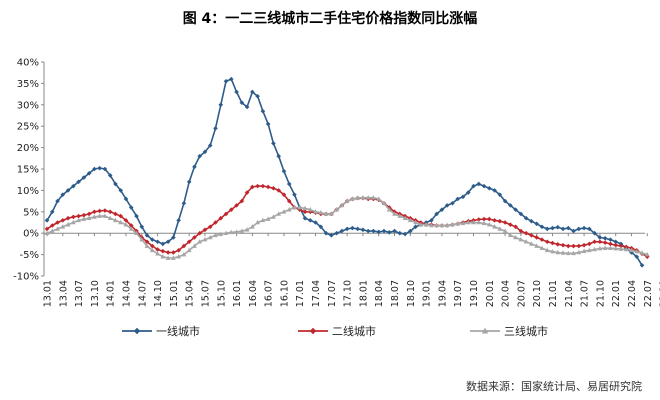 This screenshot has height=400, width=660. Describe the element at coordinates (553, 293) in the screenshot. I see `x-tick-label: 21.01` at that location.